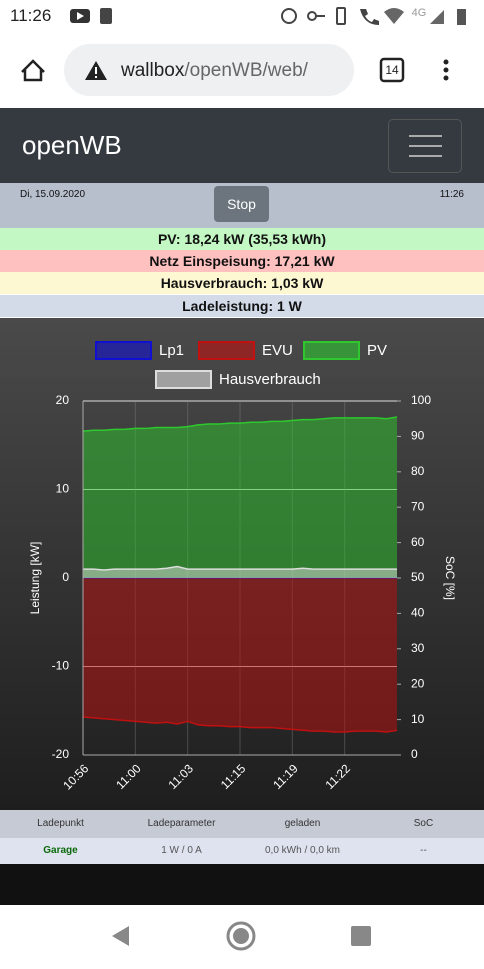 The width and height of the screenshot is (484, 969). What do you see at coordinates (242, 239) in the screenshot?
I see `pv-row: PV: 18,24 kW (35,53 kWh)` at bounding box center [242, 239].